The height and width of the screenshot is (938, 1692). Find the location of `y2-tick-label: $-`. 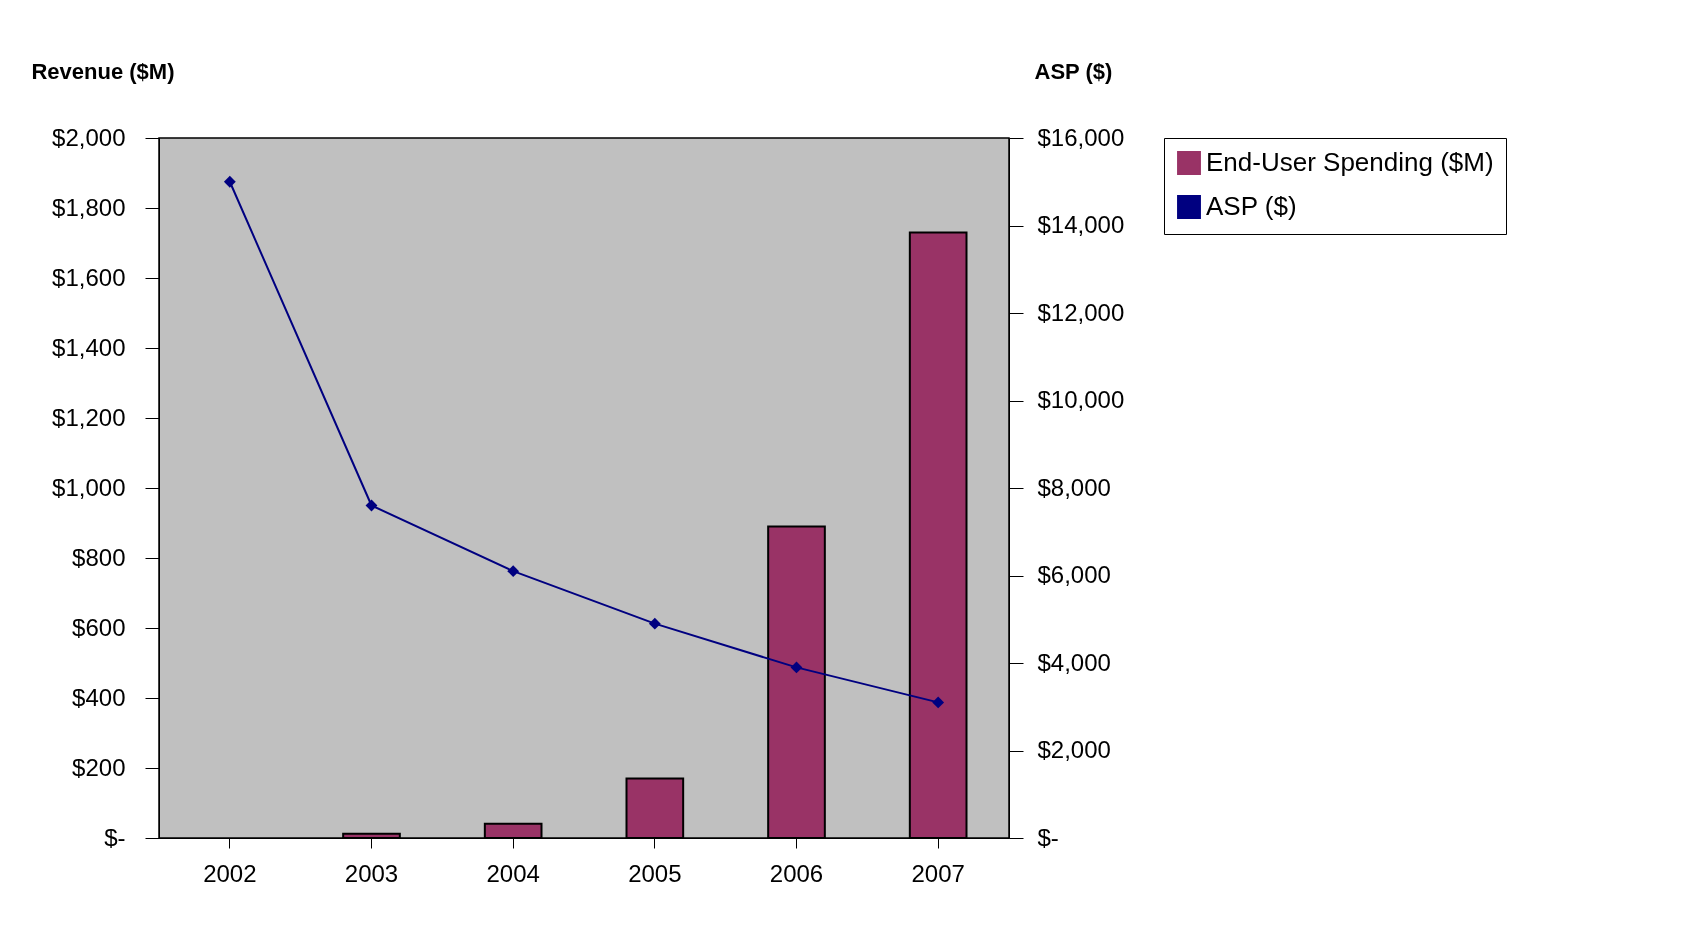

y2-tick-label: $- is located at coordinates (1048, 837).